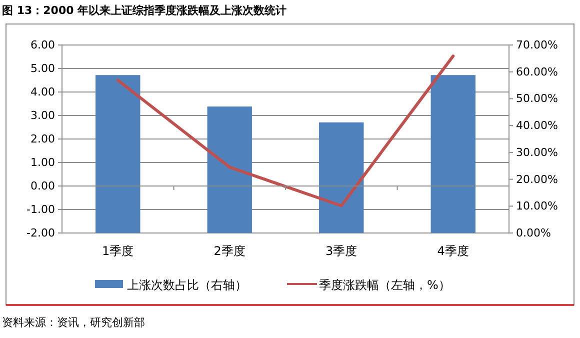 The width and height of the screenshot is (580, 338). Describe the element at coordinates (537, 206) in the screenshot. I see `y2-tick-label: 10.00%` at that location.